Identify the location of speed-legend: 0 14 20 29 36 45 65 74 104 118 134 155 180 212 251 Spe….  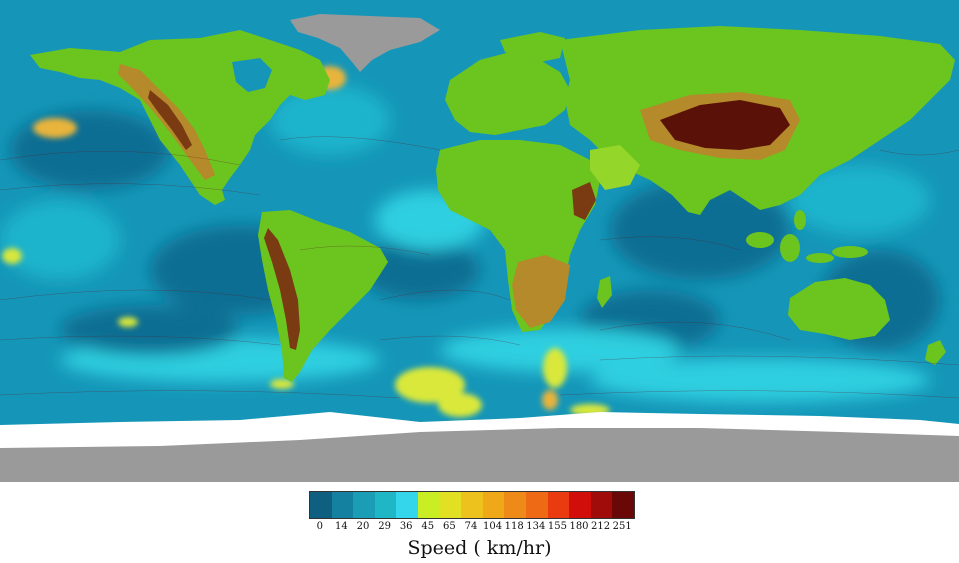
(479, 522).